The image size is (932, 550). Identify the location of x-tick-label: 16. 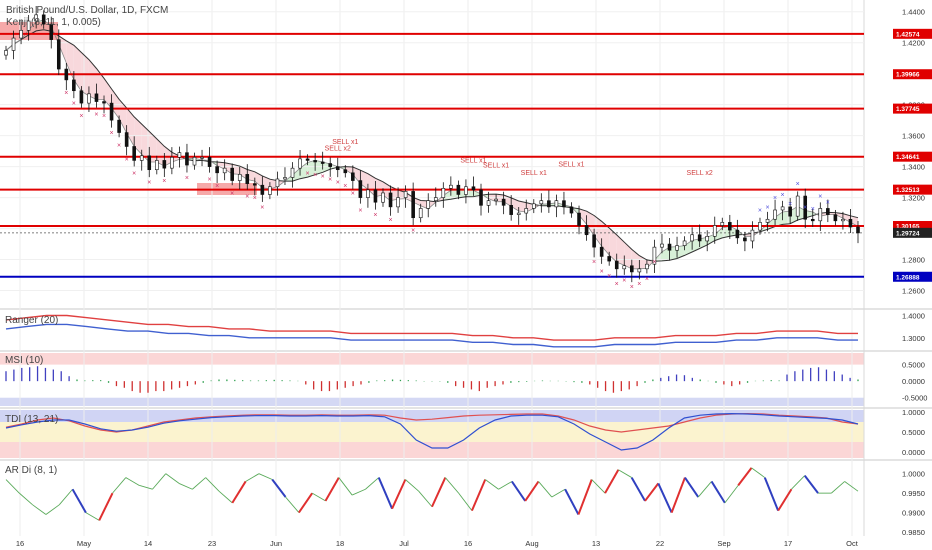
(468, 543).